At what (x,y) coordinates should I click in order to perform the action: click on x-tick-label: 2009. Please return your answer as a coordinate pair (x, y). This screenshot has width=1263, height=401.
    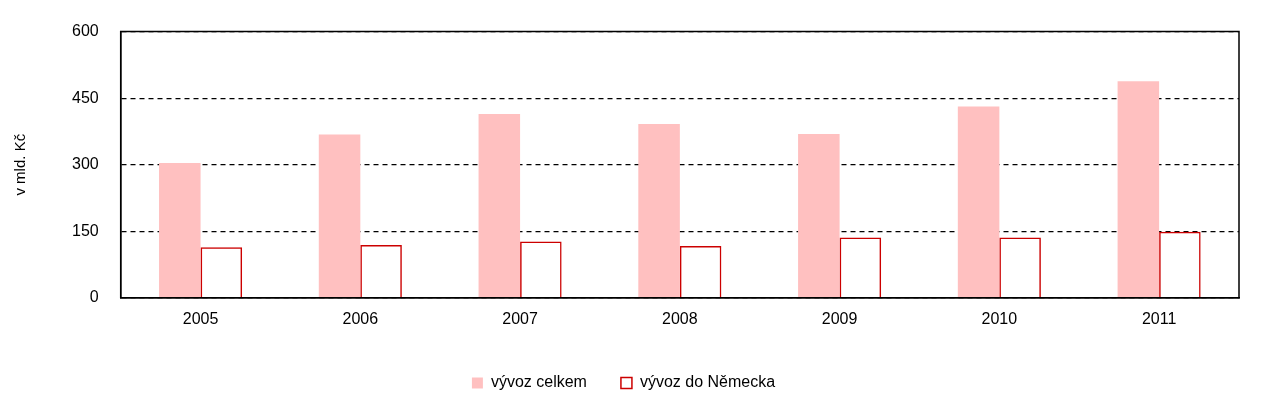
    Looking at the image, I should click on (839, 318).